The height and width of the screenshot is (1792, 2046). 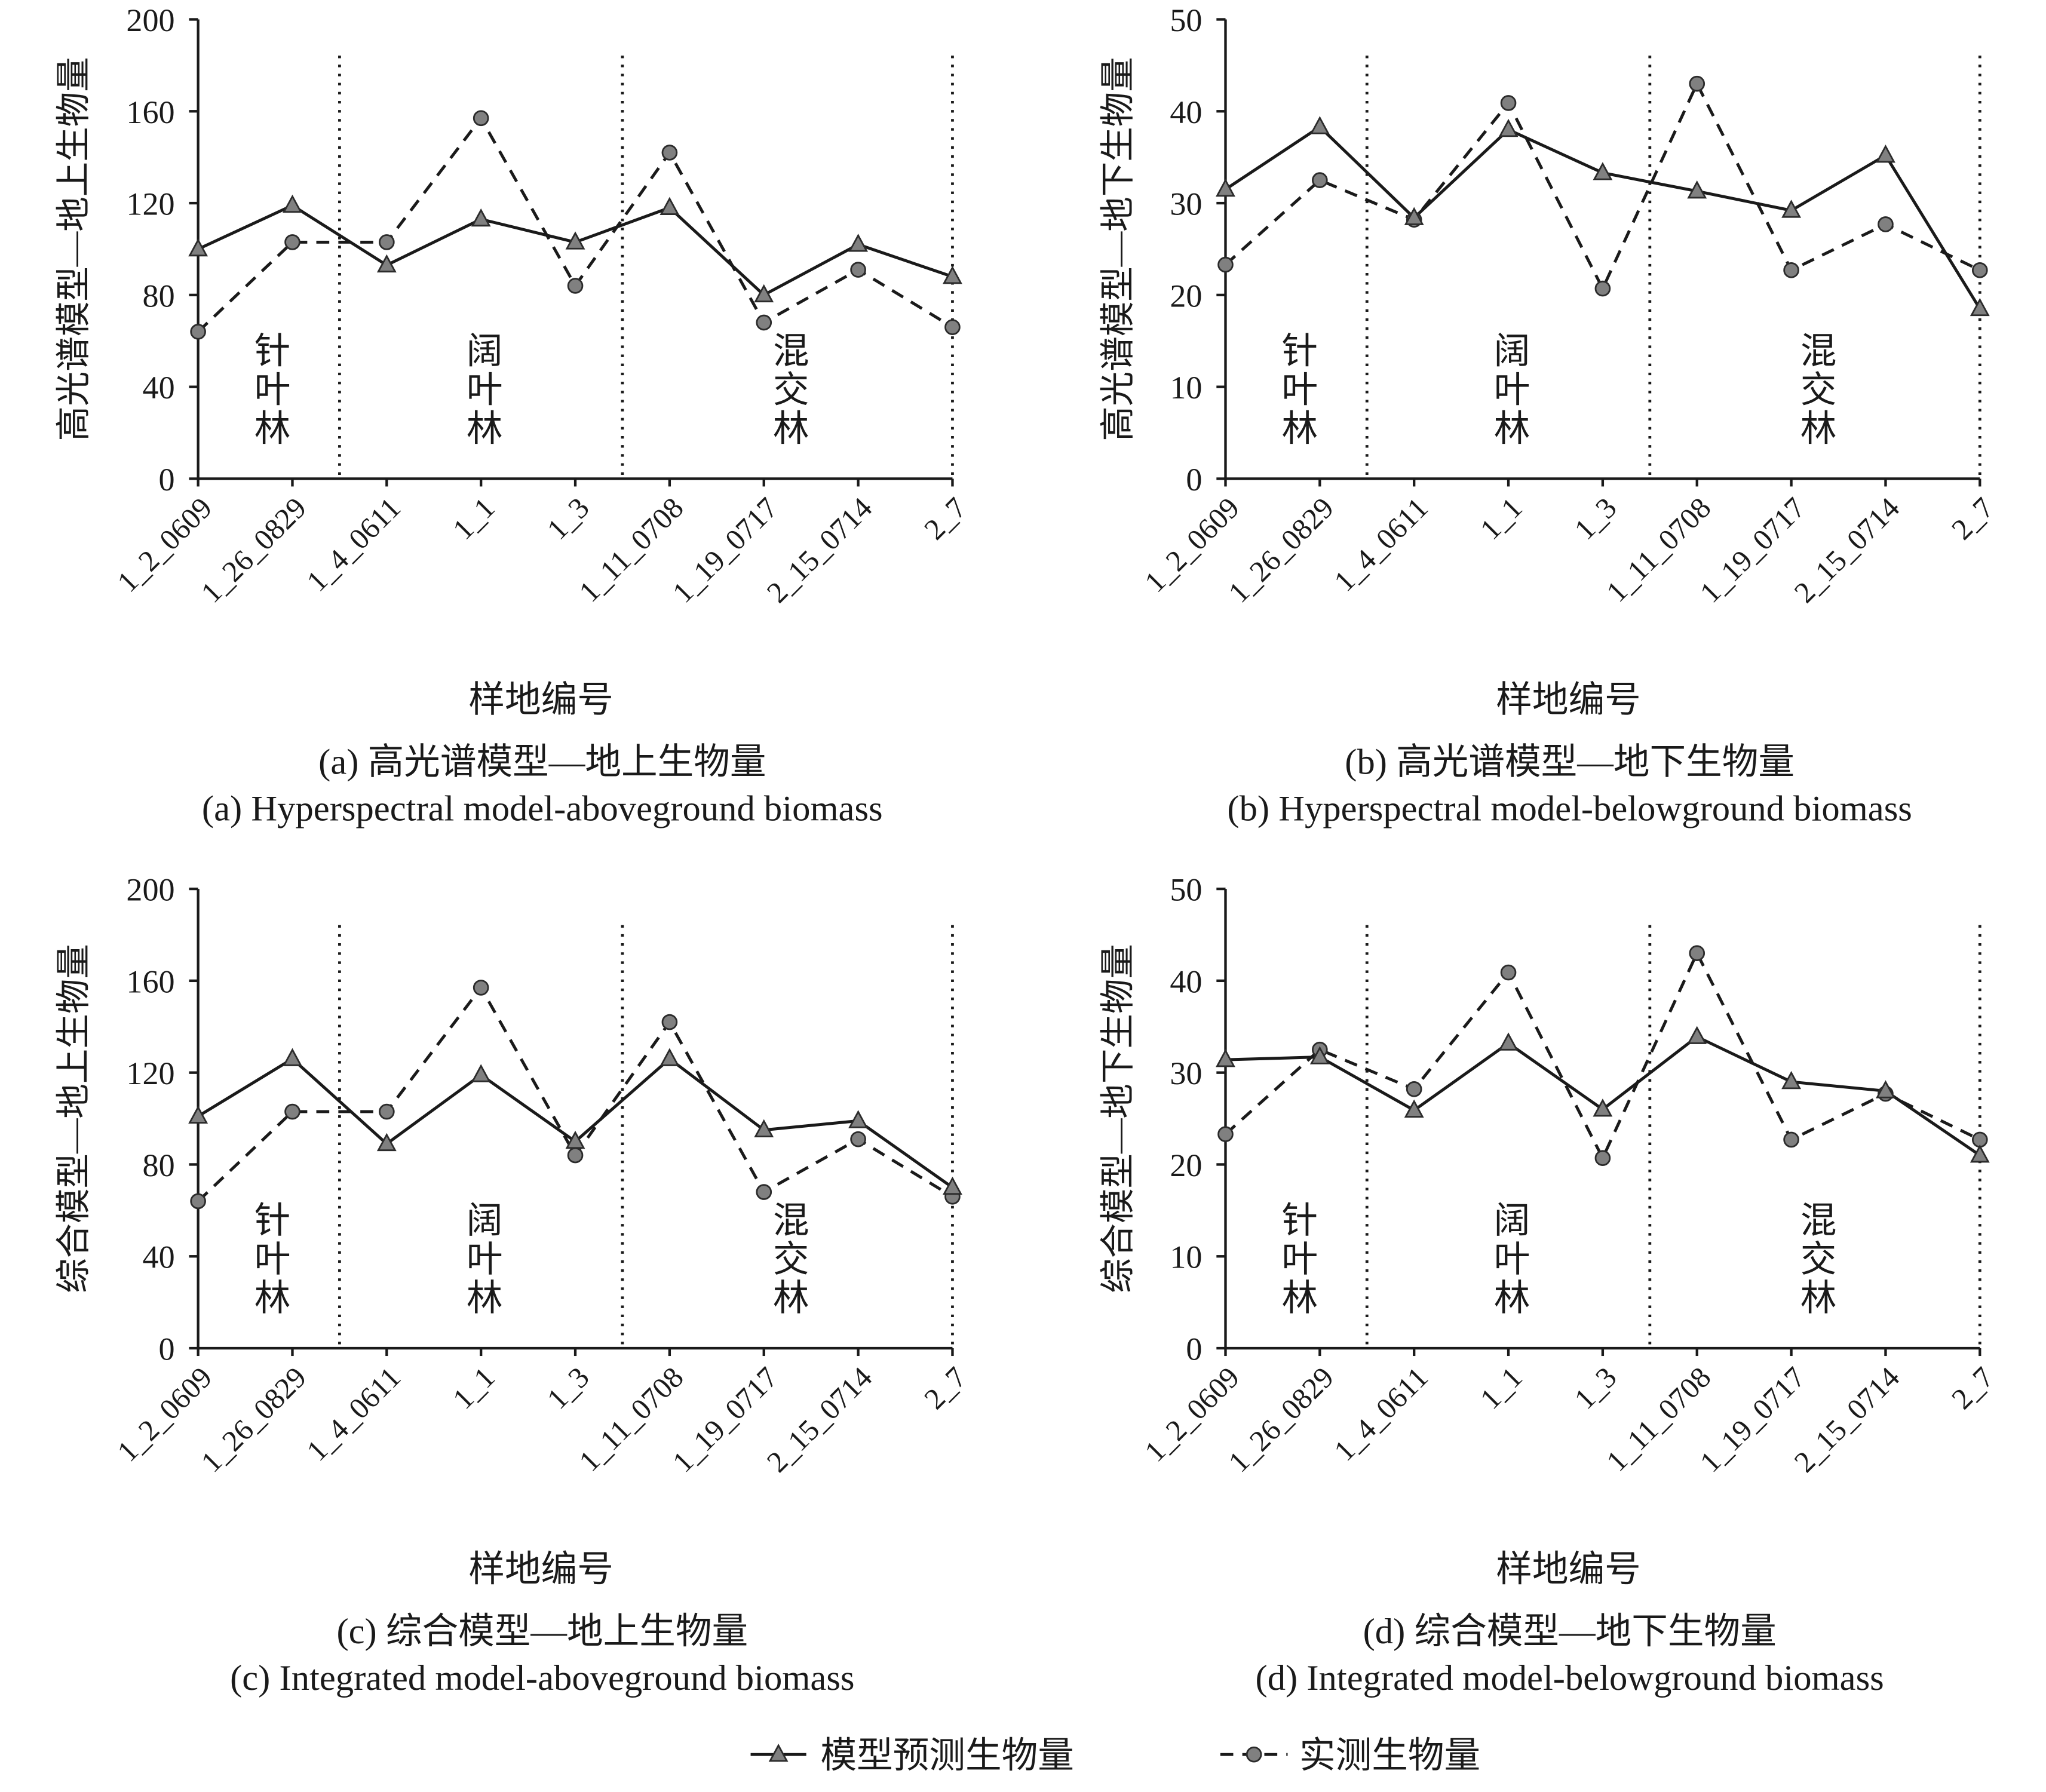 What do you see at coordinates (1570, 1632) in the screenshot?
I see `chart-caption-cn: (d) 综合模型—地下生物量` at bounding box center [1570, 1632].